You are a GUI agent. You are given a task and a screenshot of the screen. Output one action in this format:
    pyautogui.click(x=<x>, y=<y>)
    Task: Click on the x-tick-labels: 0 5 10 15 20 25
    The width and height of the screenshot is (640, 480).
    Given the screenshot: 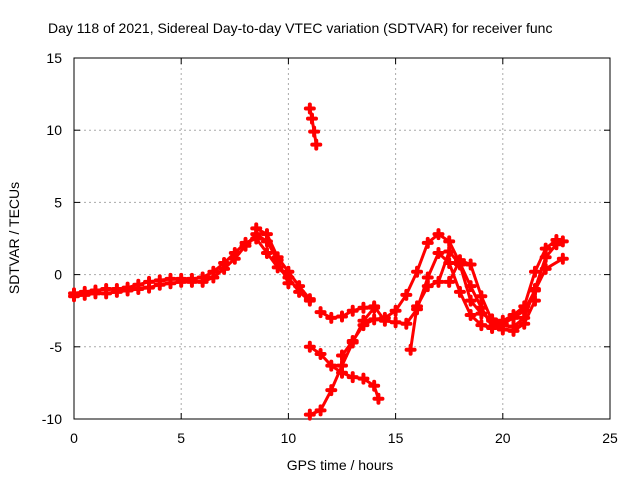 What is the action you would take?
    pyautogui.click(x=344, y=438)
    